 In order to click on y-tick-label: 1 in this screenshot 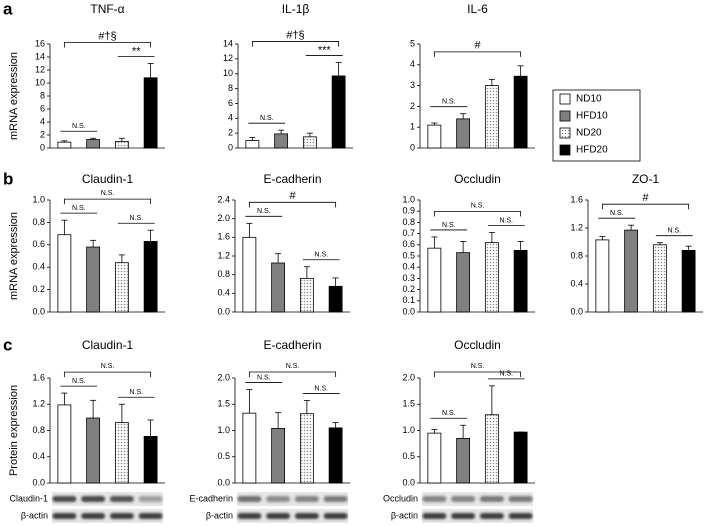, I will do `click(412, 127)`.